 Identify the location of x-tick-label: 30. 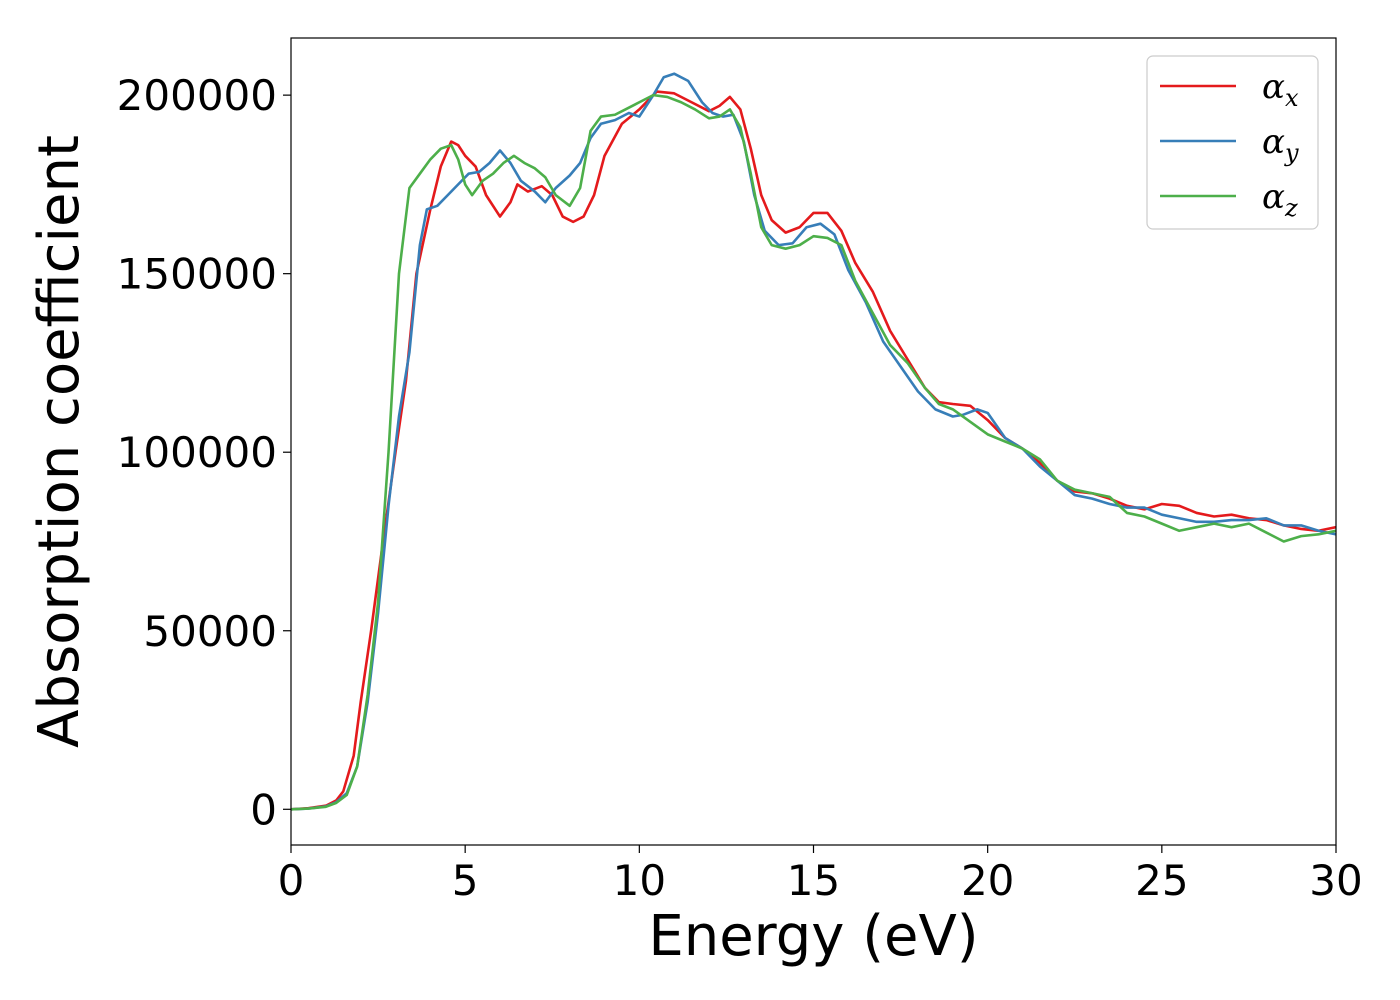
(1335, 880).